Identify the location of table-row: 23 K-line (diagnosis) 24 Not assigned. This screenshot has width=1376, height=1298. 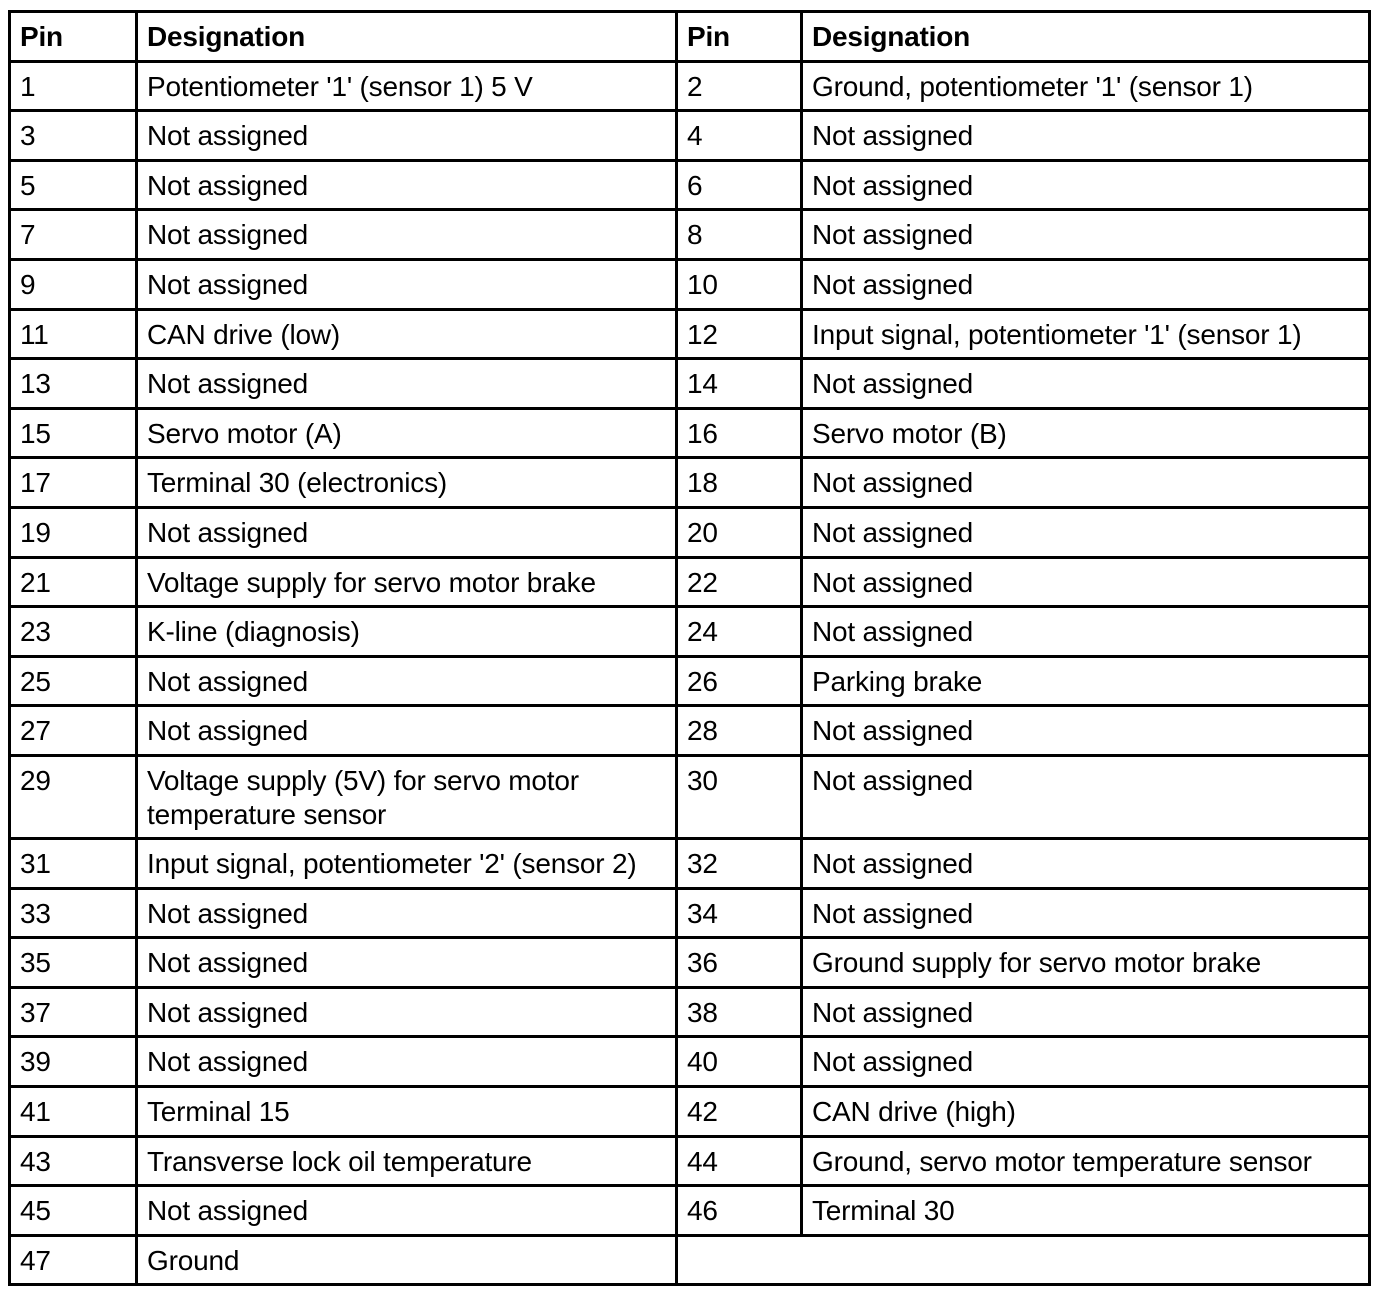
(689, 631).